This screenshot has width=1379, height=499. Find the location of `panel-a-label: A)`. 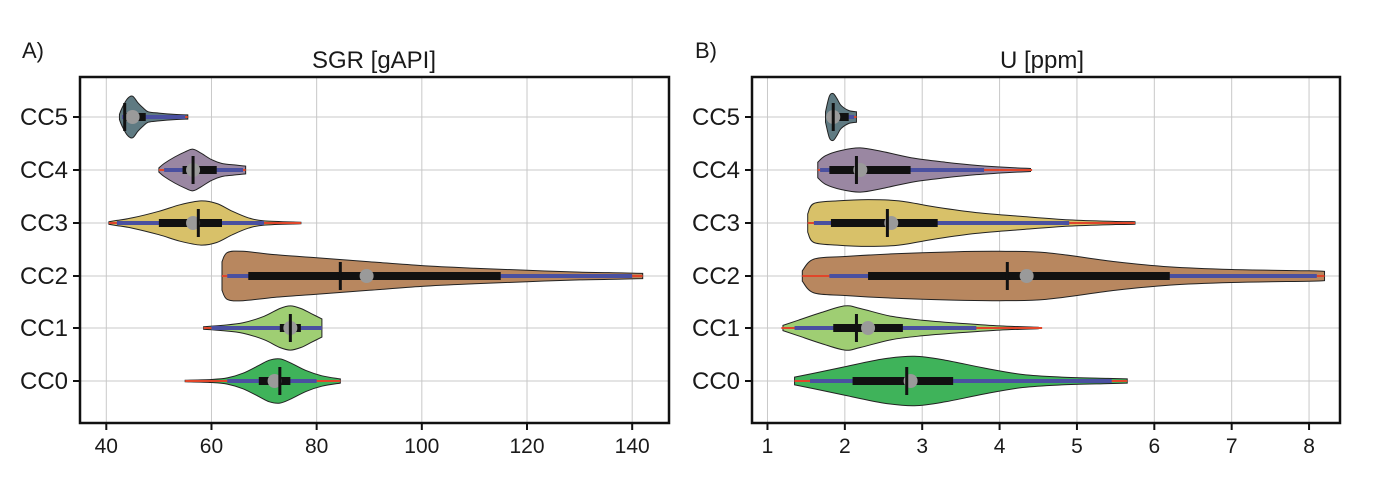

panel-a-label: A) is located at coordinates (33, 50).